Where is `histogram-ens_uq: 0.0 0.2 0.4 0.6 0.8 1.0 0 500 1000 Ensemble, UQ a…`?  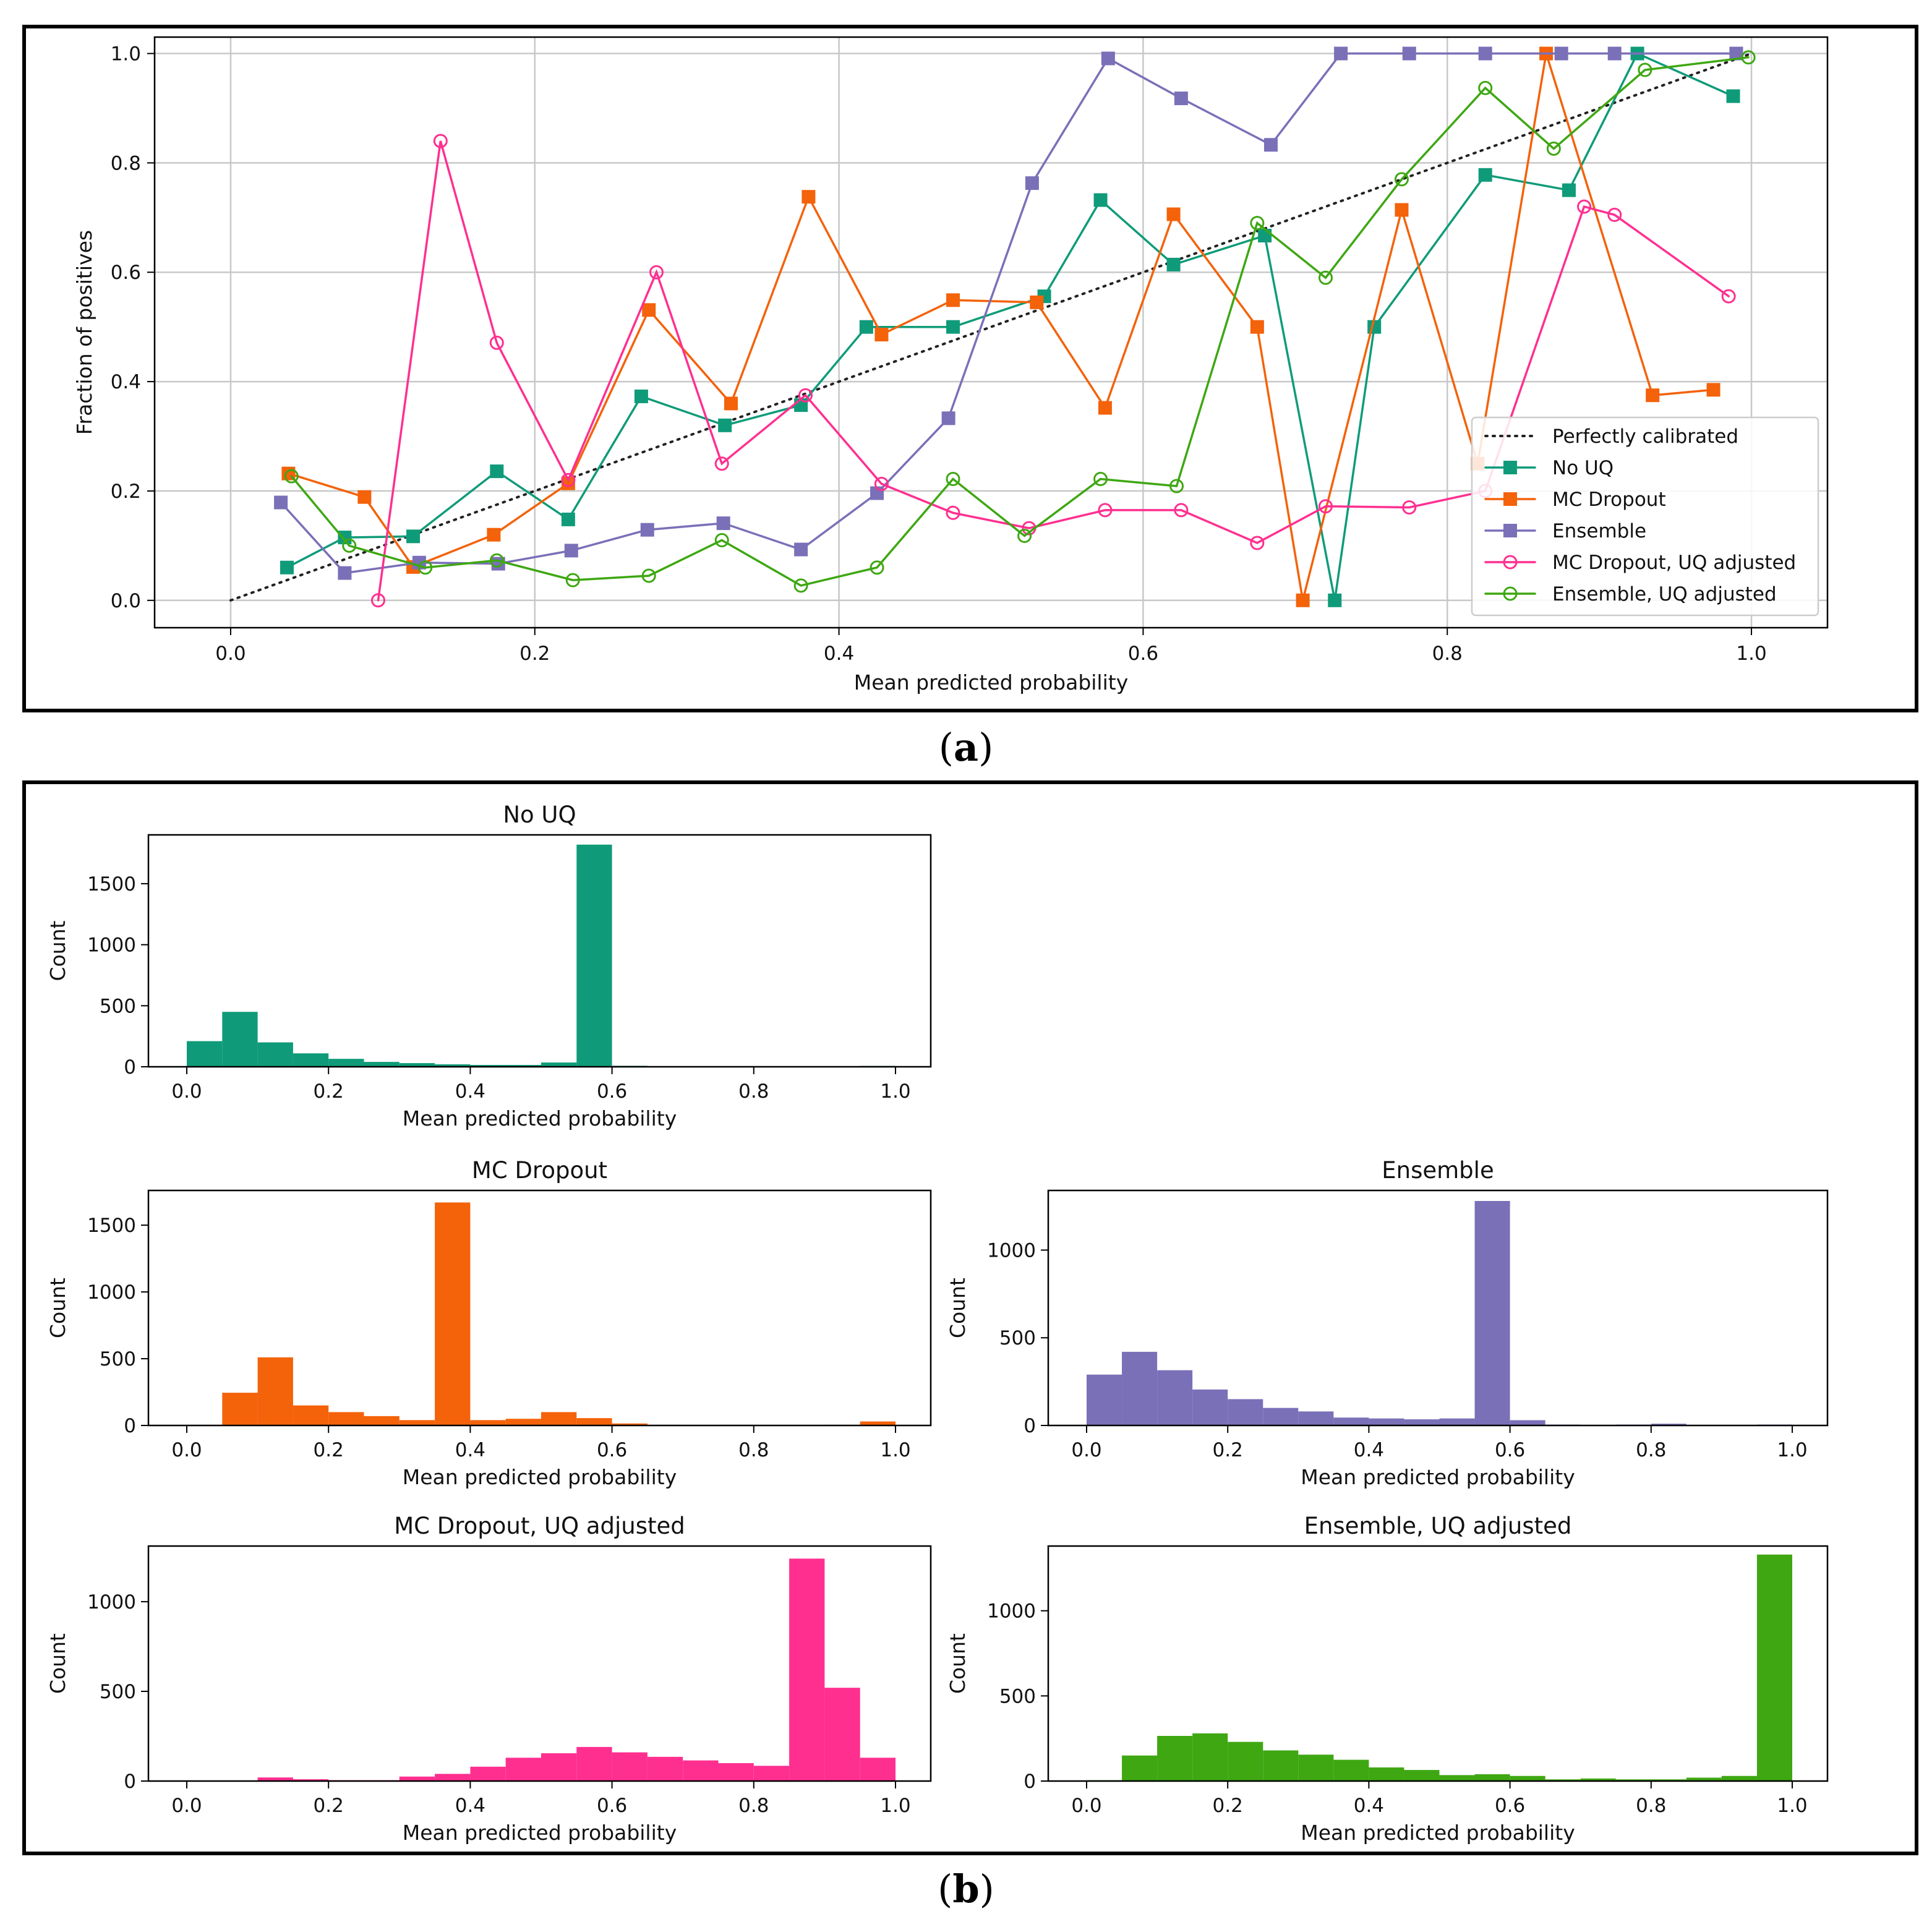 histogram-ens_uq: 0.0 0.2 0.4 0.6 0.8 1.0 0 500 1000 Ensemble, UQ a… is located at coordinates (1387, 1679).